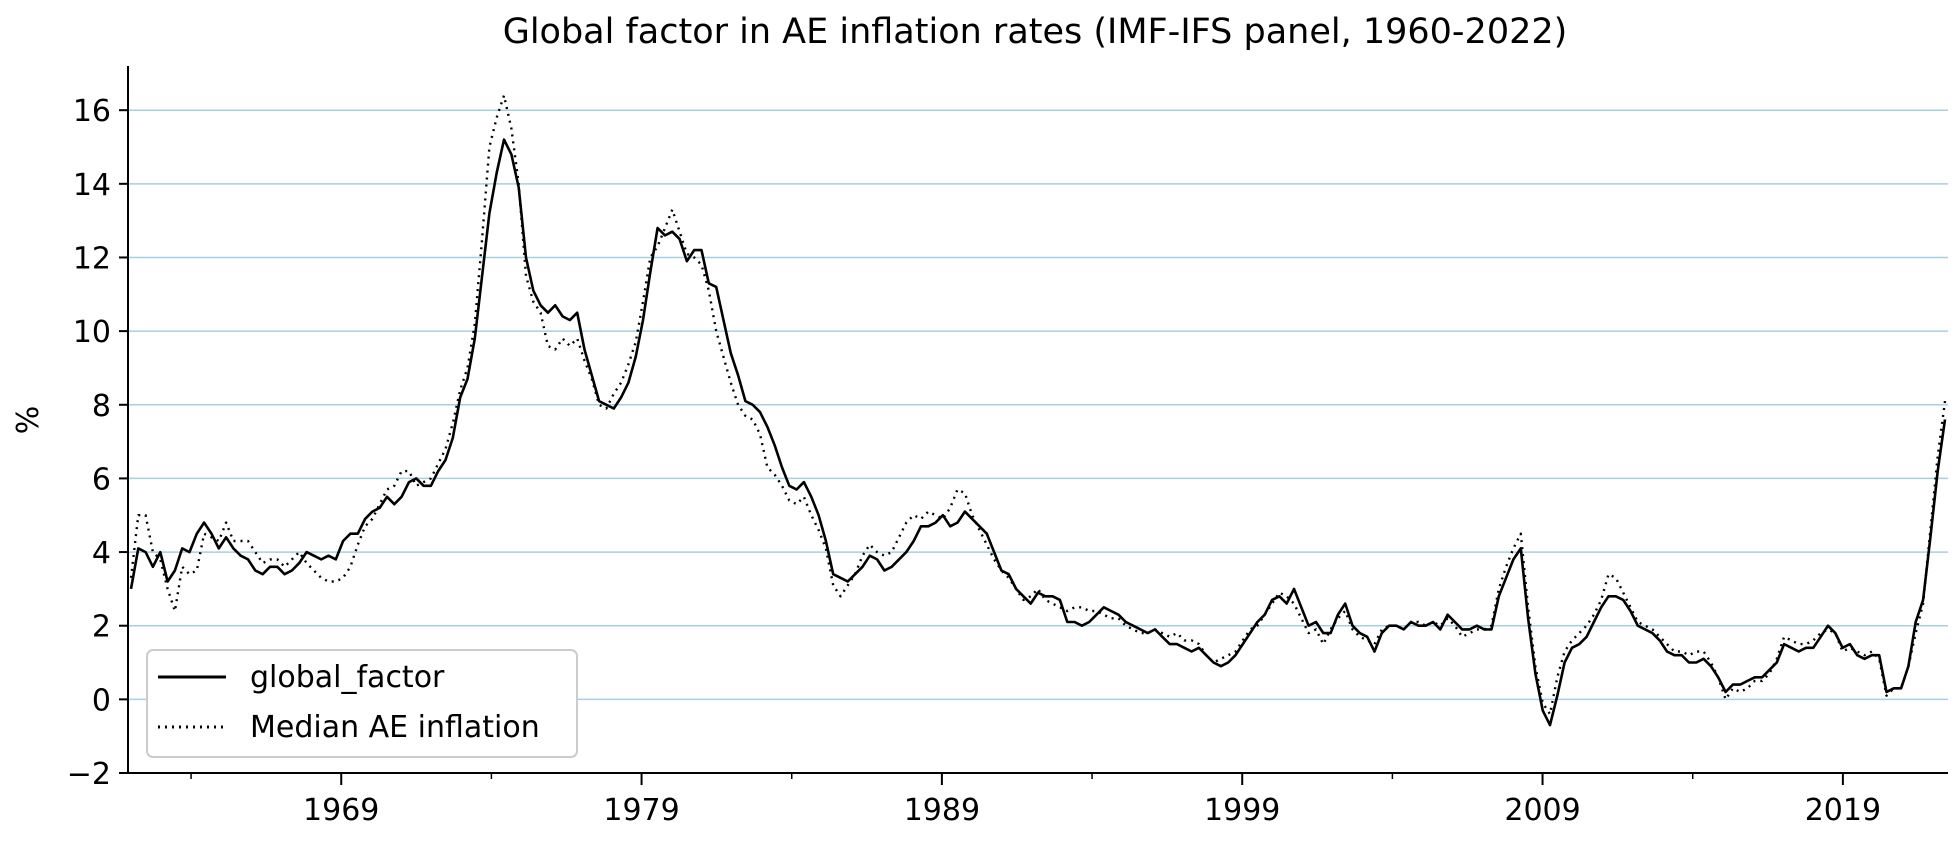  I want to click on legend-label-median-ae-inflation: Median AE inflation, so click(395, 727).